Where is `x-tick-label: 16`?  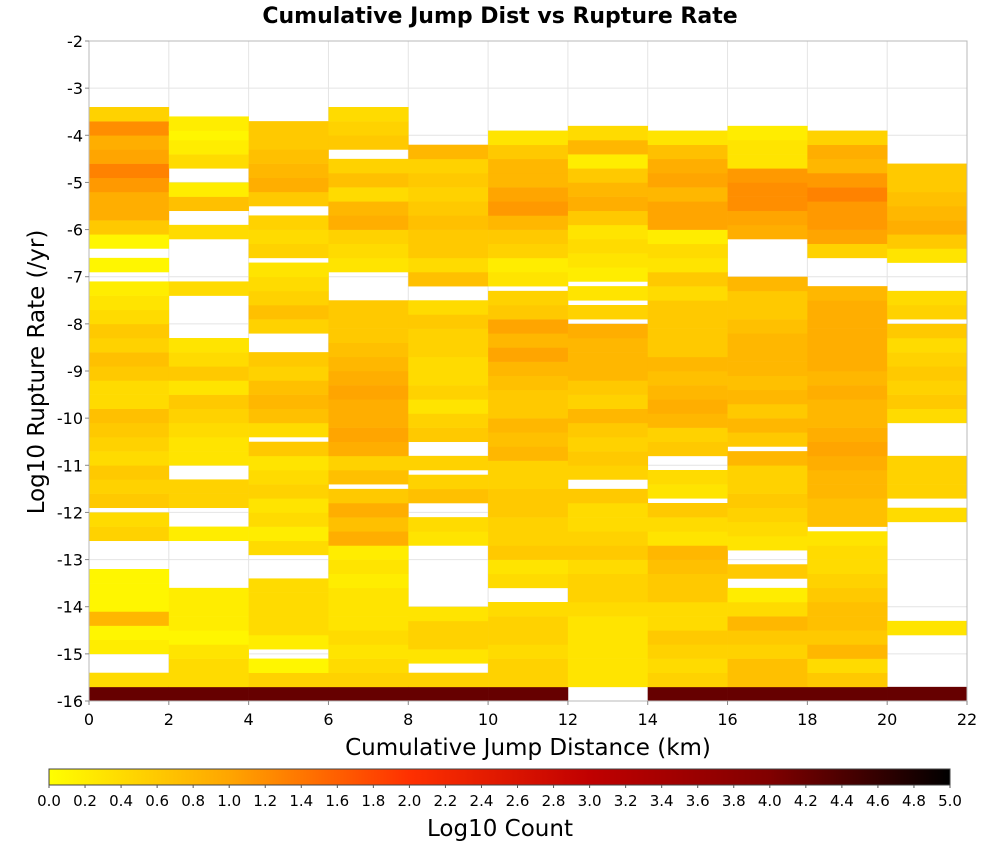
x-tick-label: 16 is located at coordinates (727, 719).